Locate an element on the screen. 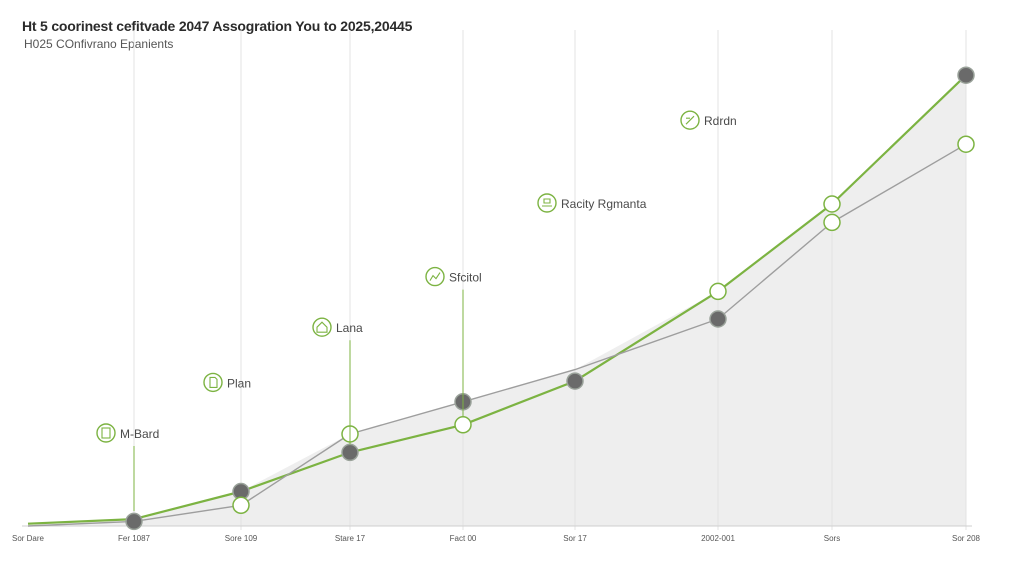 This screenshot has width=1024, height=576. x-tick-label: Fact 00 is located at coordinates (463, 538).